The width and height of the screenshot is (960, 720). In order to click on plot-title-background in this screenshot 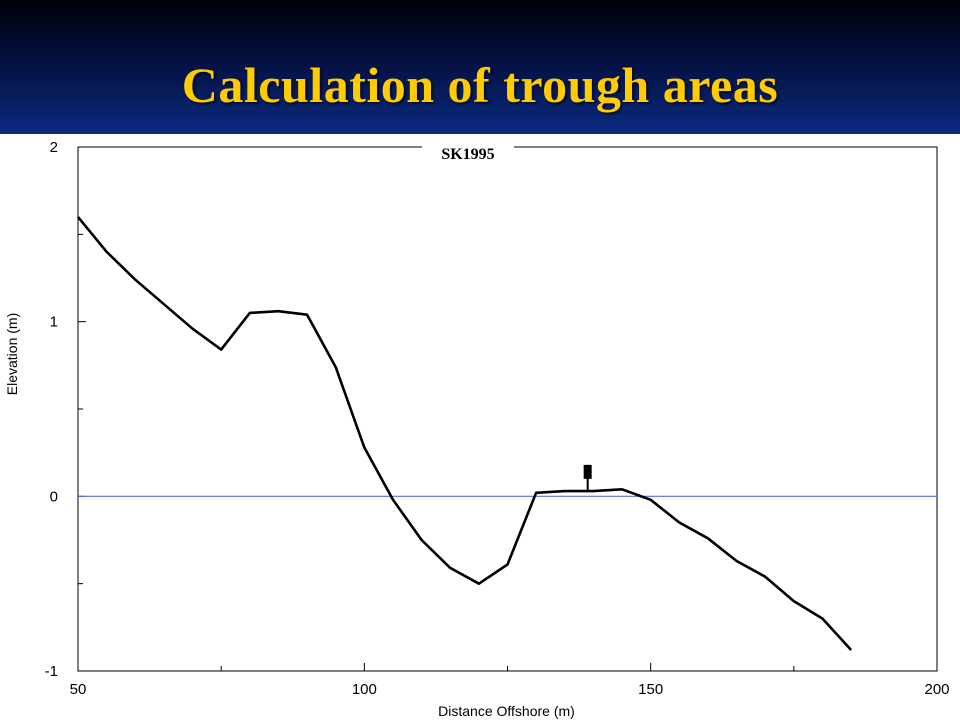, I will do `click(468, 148)`.